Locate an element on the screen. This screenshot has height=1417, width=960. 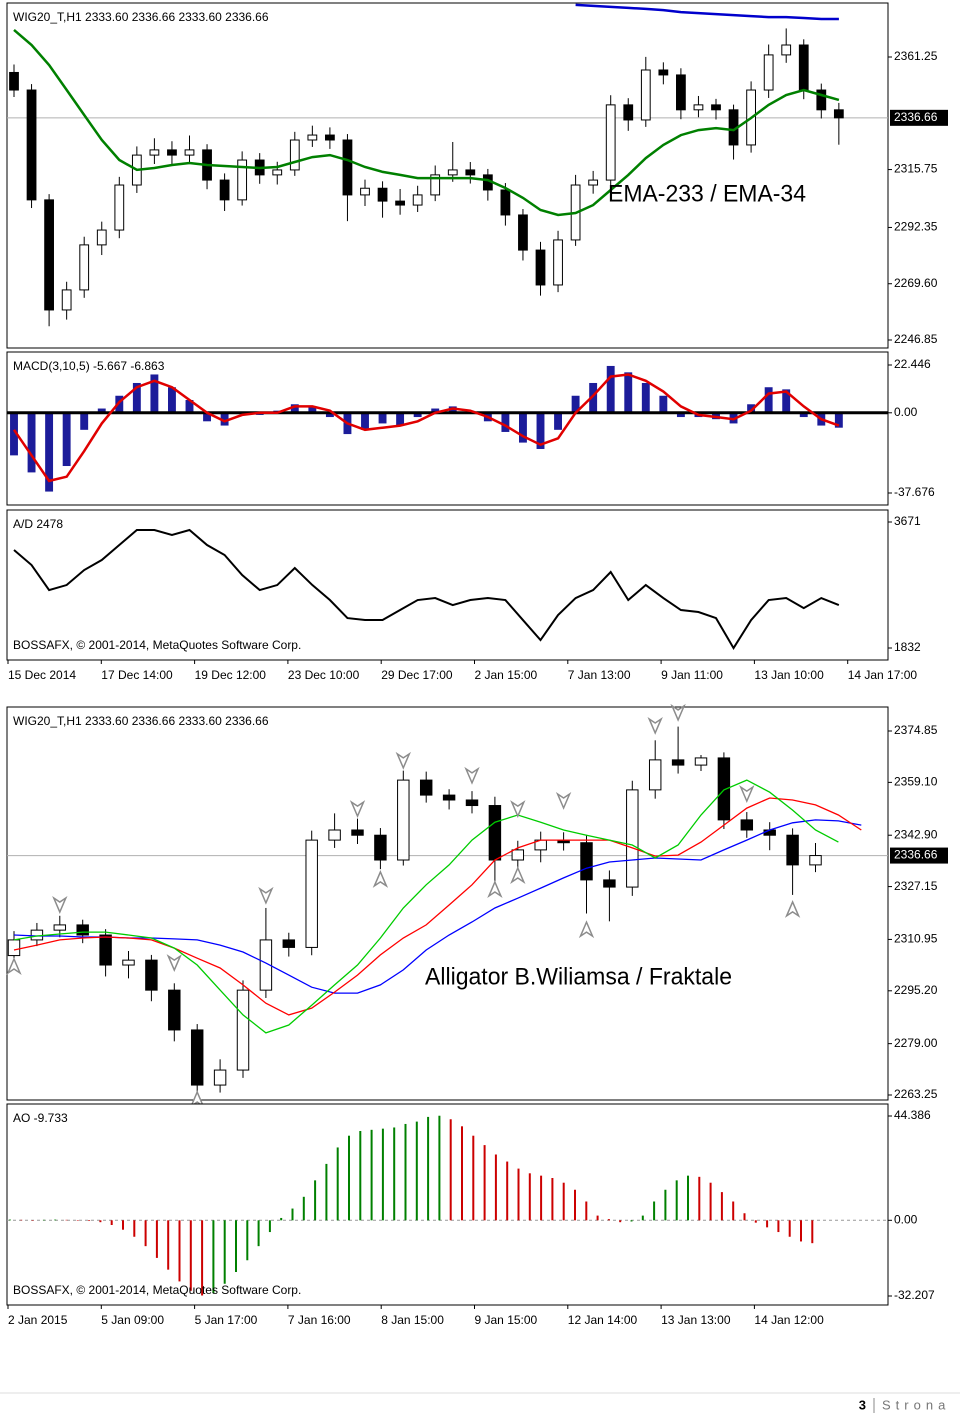
annotation: Alligator B.Wiliamsa / Fraktale is located at coordinates (578, 976).